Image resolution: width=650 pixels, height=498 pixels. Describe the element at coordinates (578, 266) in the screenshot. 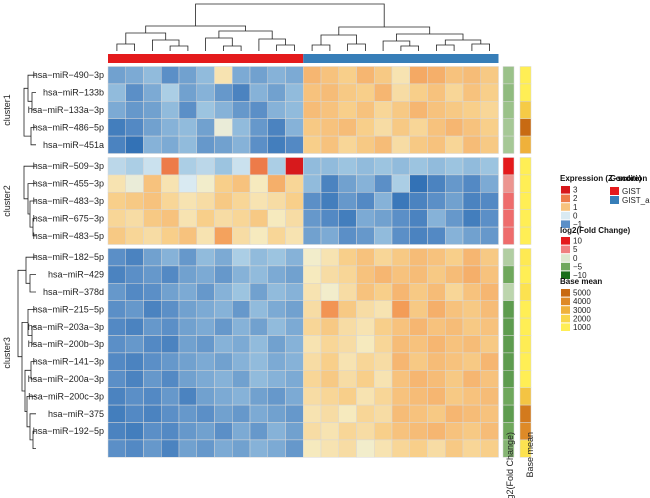

I see `legend-log2fc-tick-label: −5` at that location.